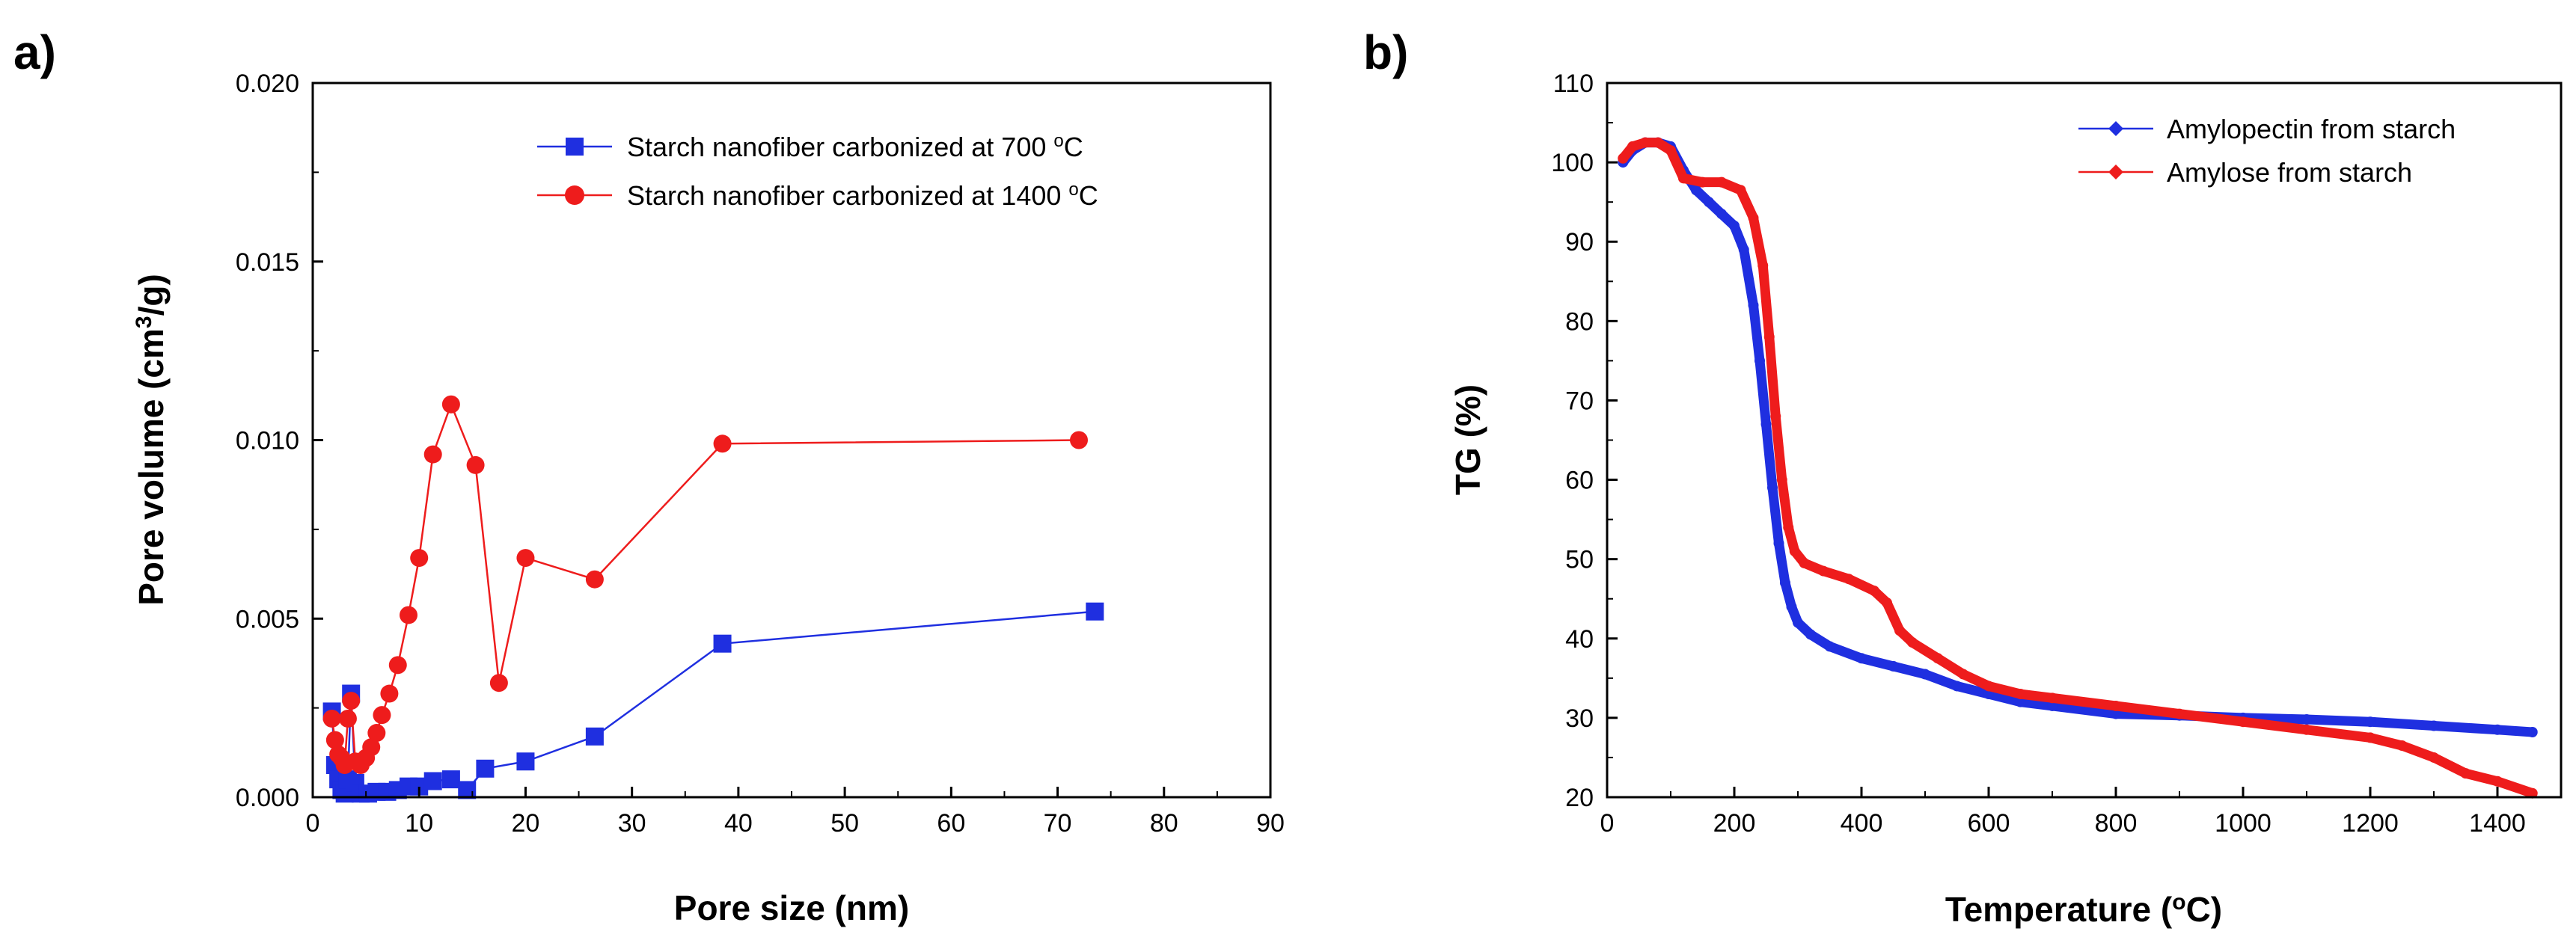  I want to click on y-tick-label: 60, so click(1579, 481).